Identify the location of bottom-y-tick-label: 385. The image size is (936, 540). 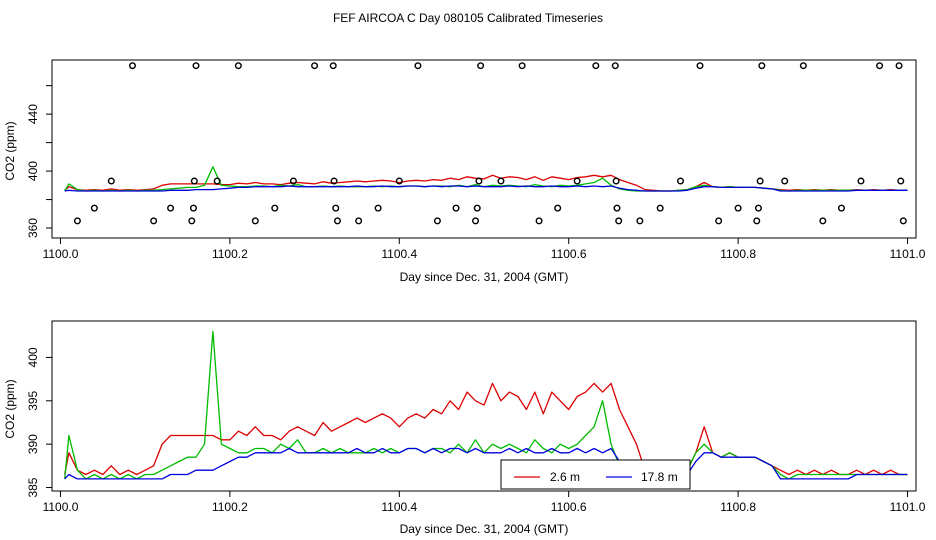
(33, 487).